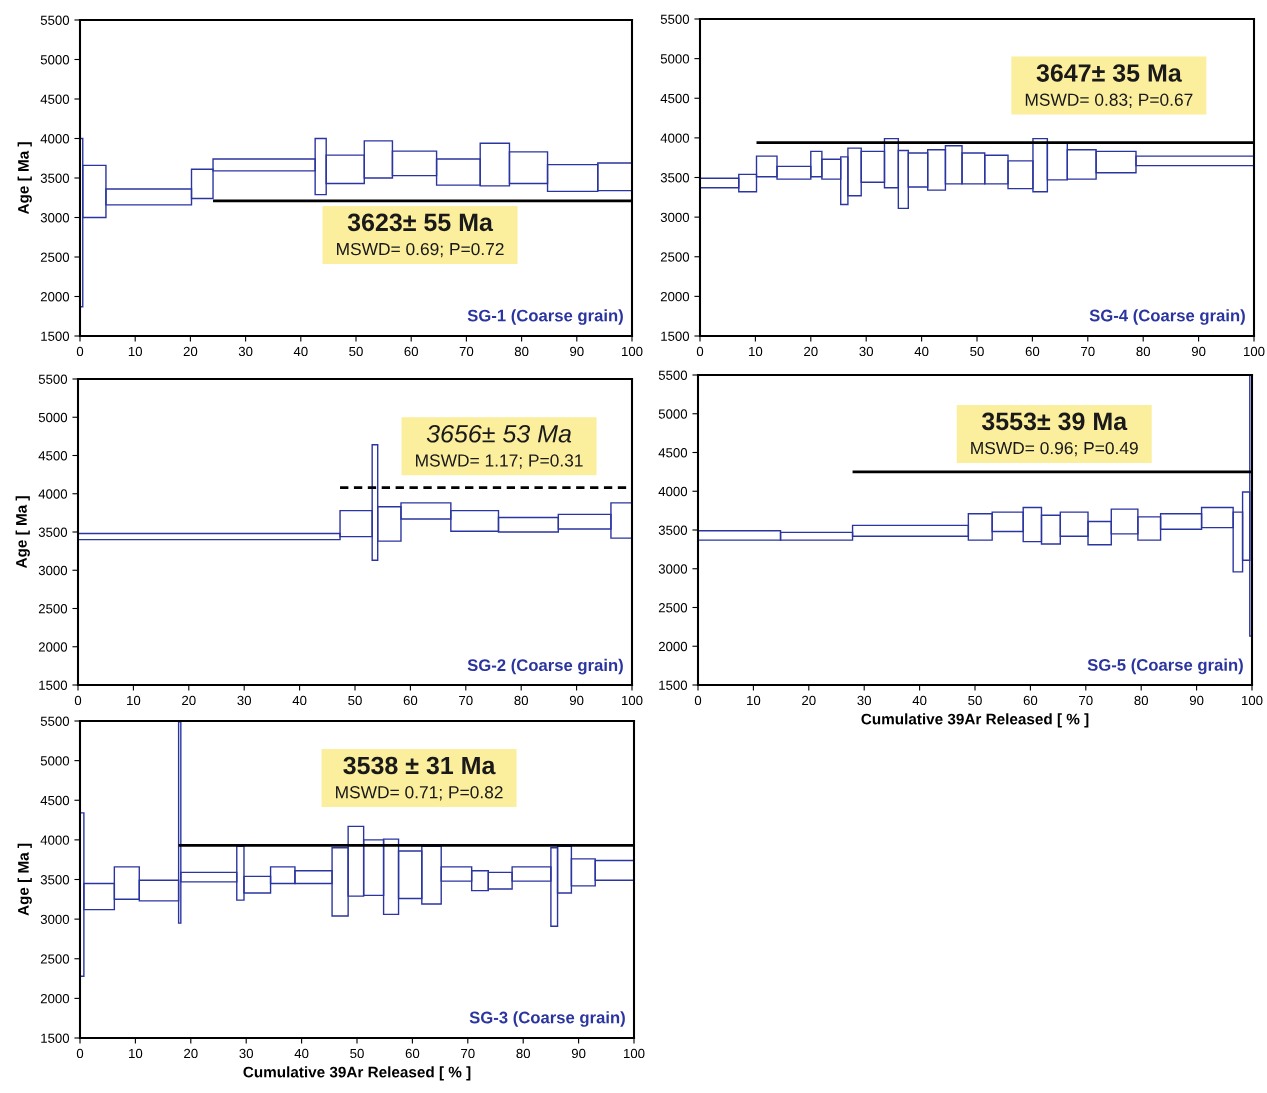 The height and width of the screenshot is (1093, 1267). I want to click on x-axis-title: Cumulative 39Ar Released [ % ], so click(975, 720).